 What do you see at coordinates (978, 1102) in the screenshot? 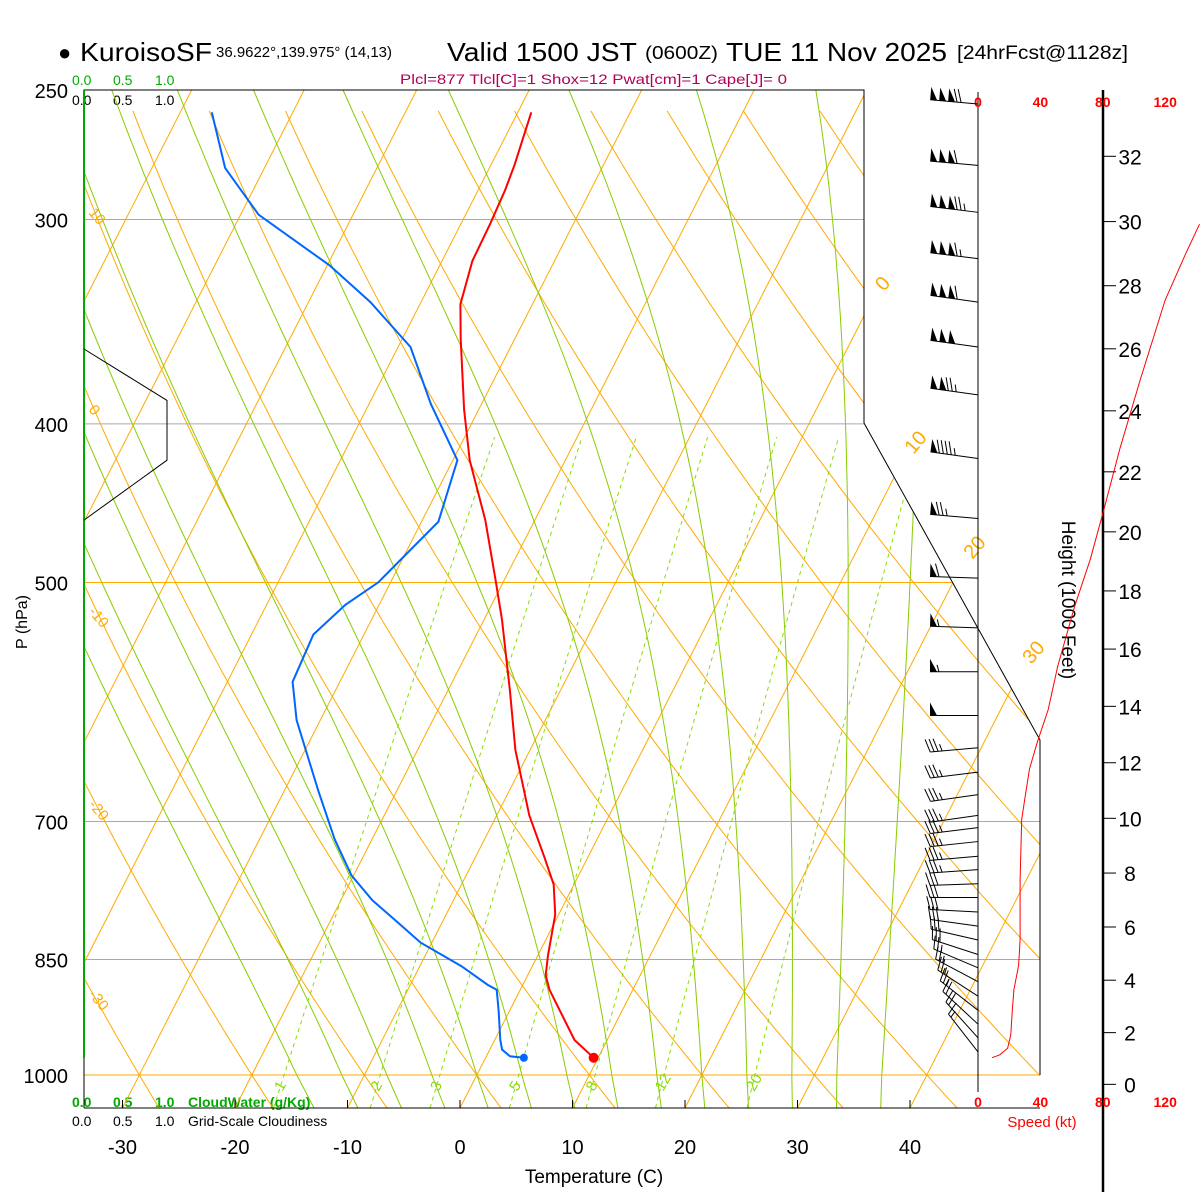
I see `speed-tick-label-bottom: 0` at bounding box center [978, 1102].